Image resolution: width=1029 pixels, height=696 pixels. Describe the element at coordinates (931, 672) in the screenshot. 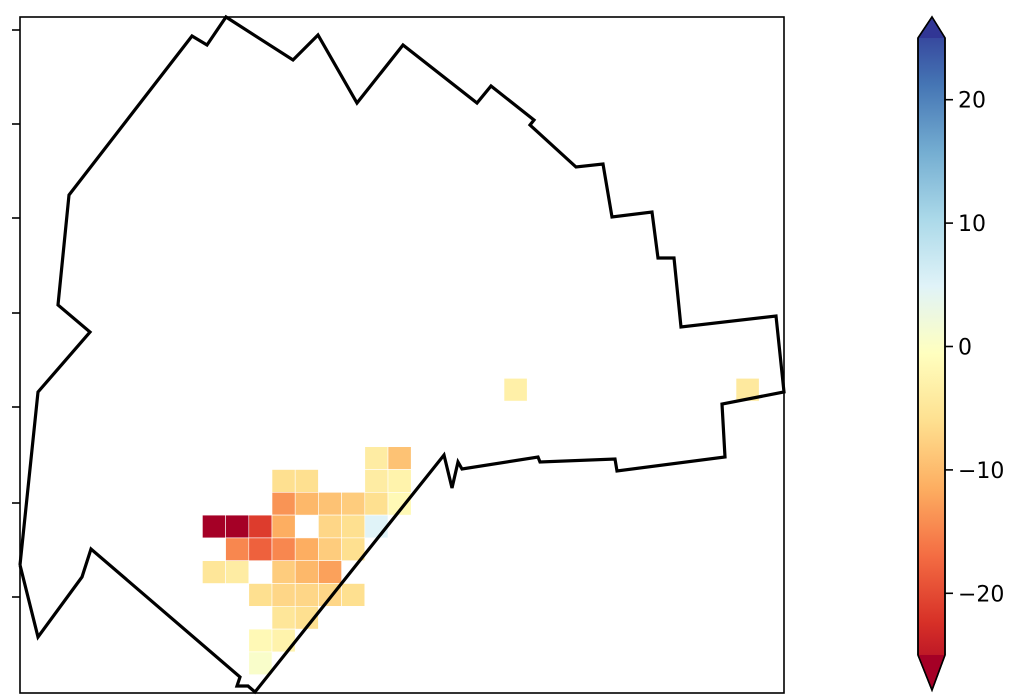

I see `colorbar-bottom-extension` at that location.